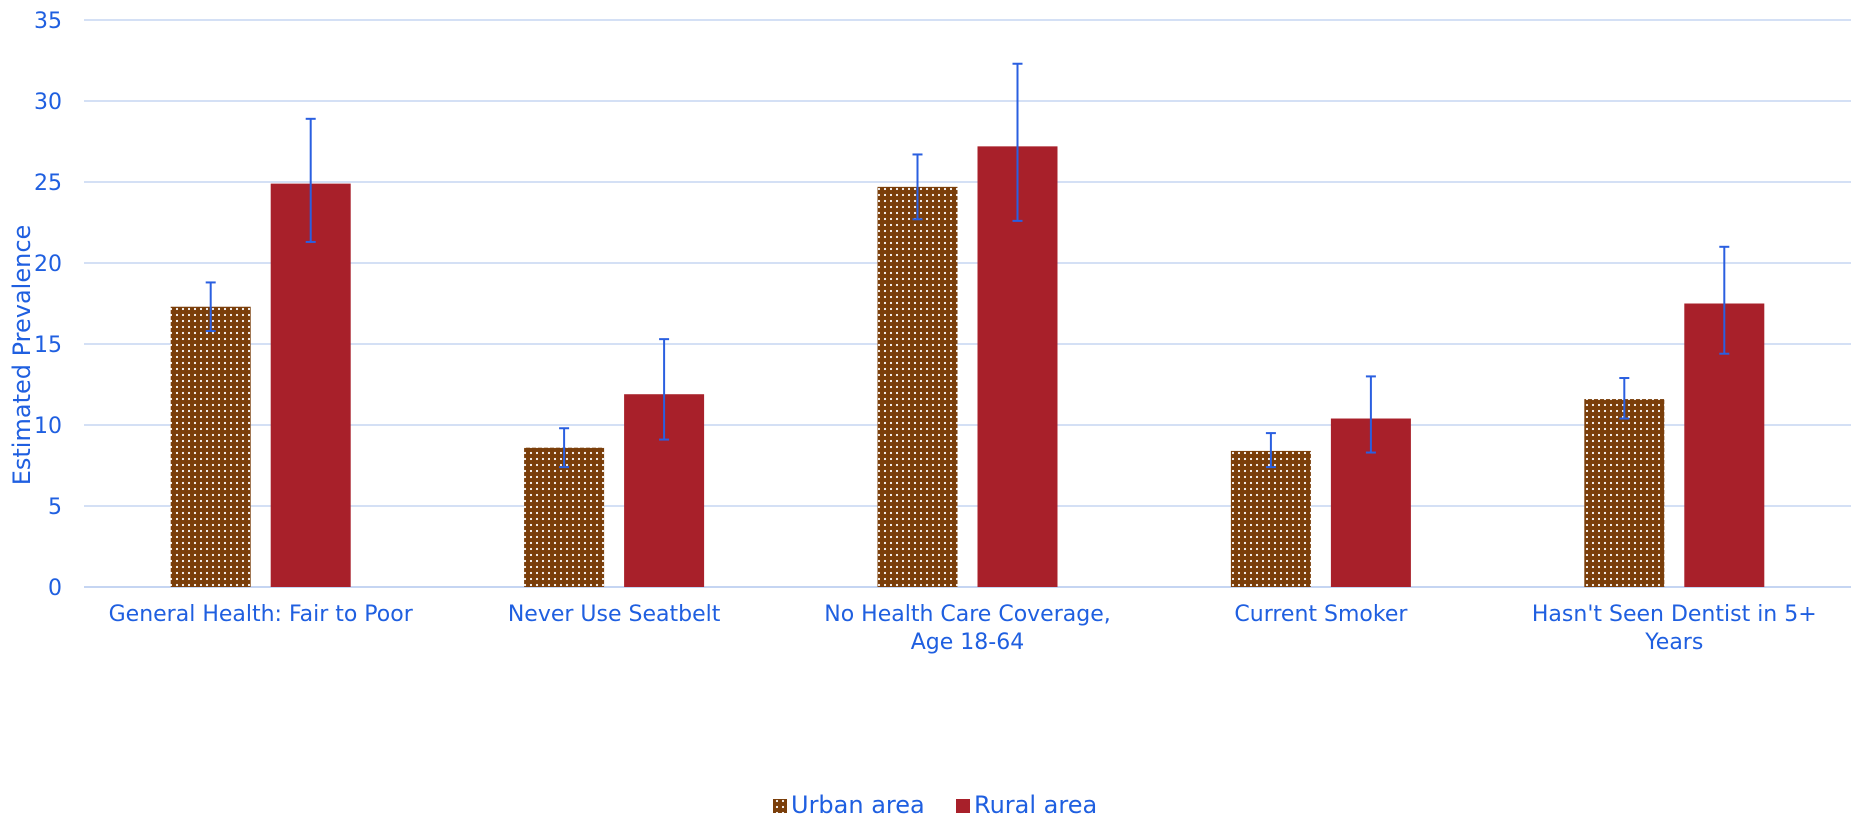 The image size is (1851, 817). I want to click on category-label-3: Current Smoker, so click(1321, 614).